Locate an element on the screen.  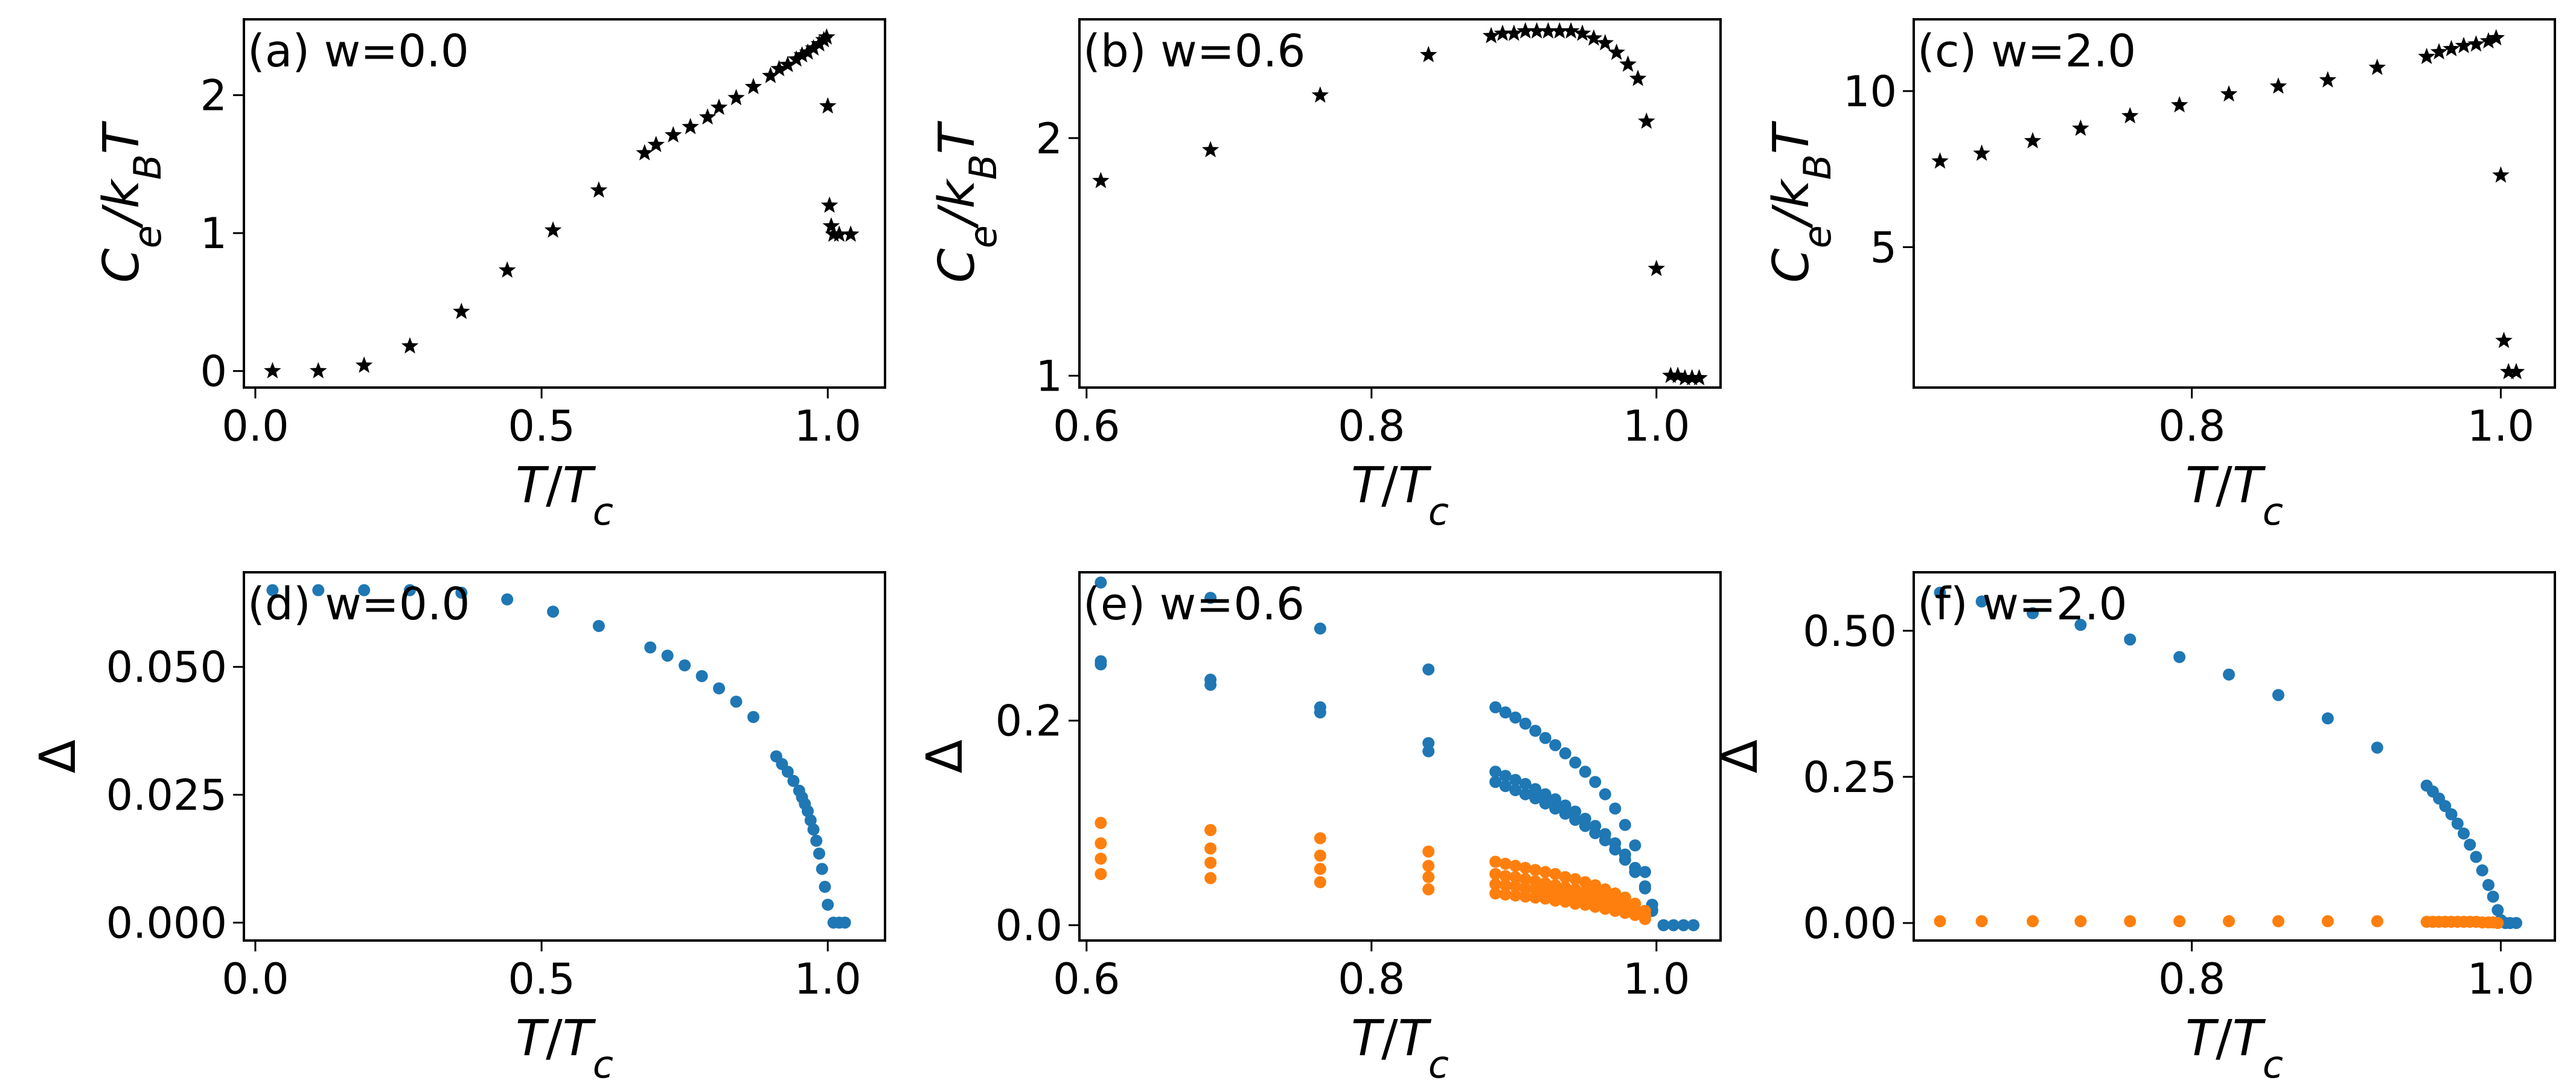
y-tick-label: 1 is located at coordinates (214, 233).